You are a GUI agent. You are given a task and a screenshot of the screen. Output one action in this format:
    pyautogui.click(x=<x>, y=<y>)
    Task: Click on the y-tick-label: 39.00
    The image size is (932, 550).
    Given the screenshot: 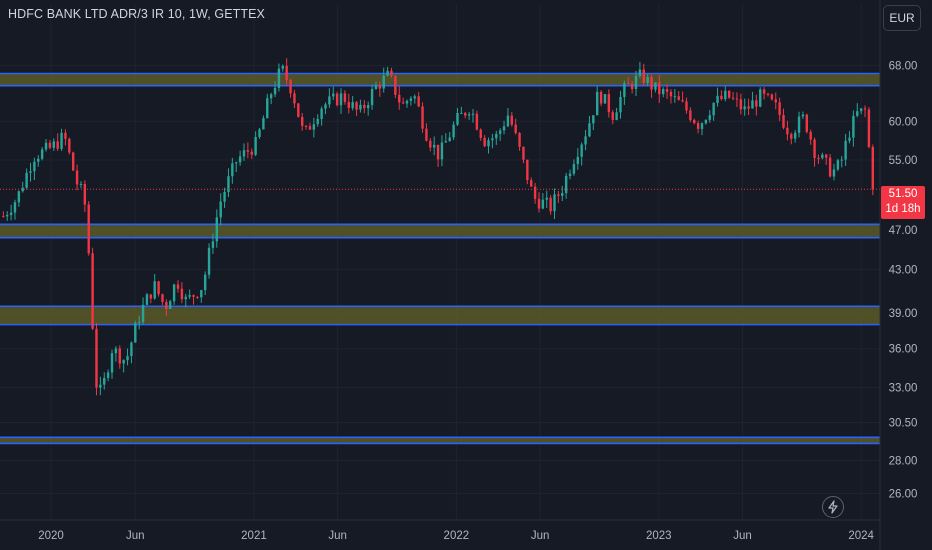 What is the action you would take?
    pyautogui.click(x=903, y=314)
    